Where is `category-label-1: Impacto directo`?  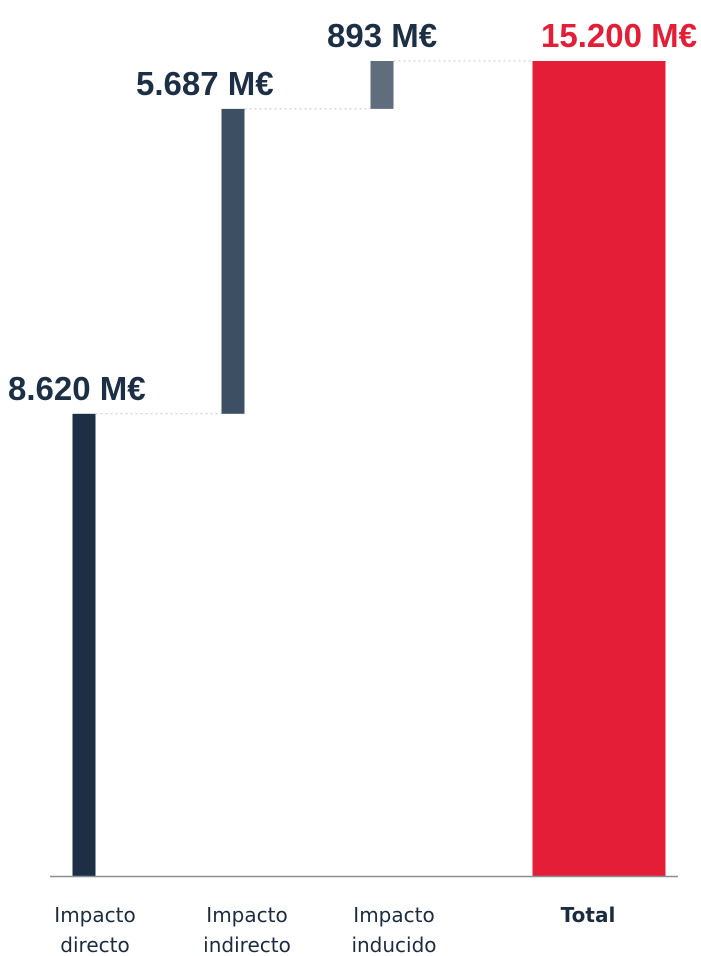 category-label-1: Impacto directo is located at coordinates (94, 929).